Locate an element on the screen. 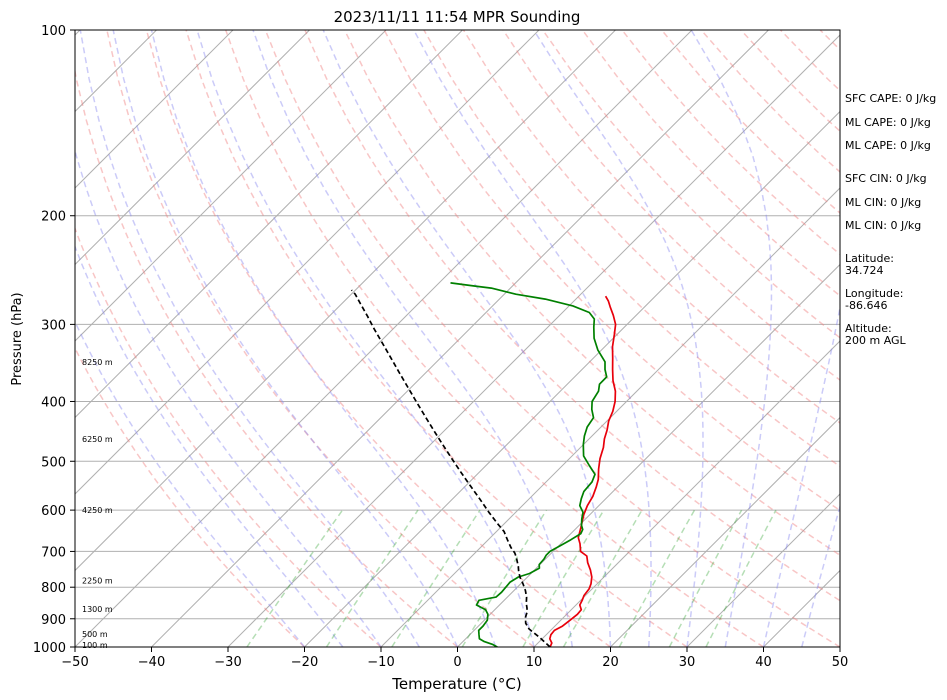 This screenshot has height=700, width=947. temperature-profile is located at coordinates (582, 471).